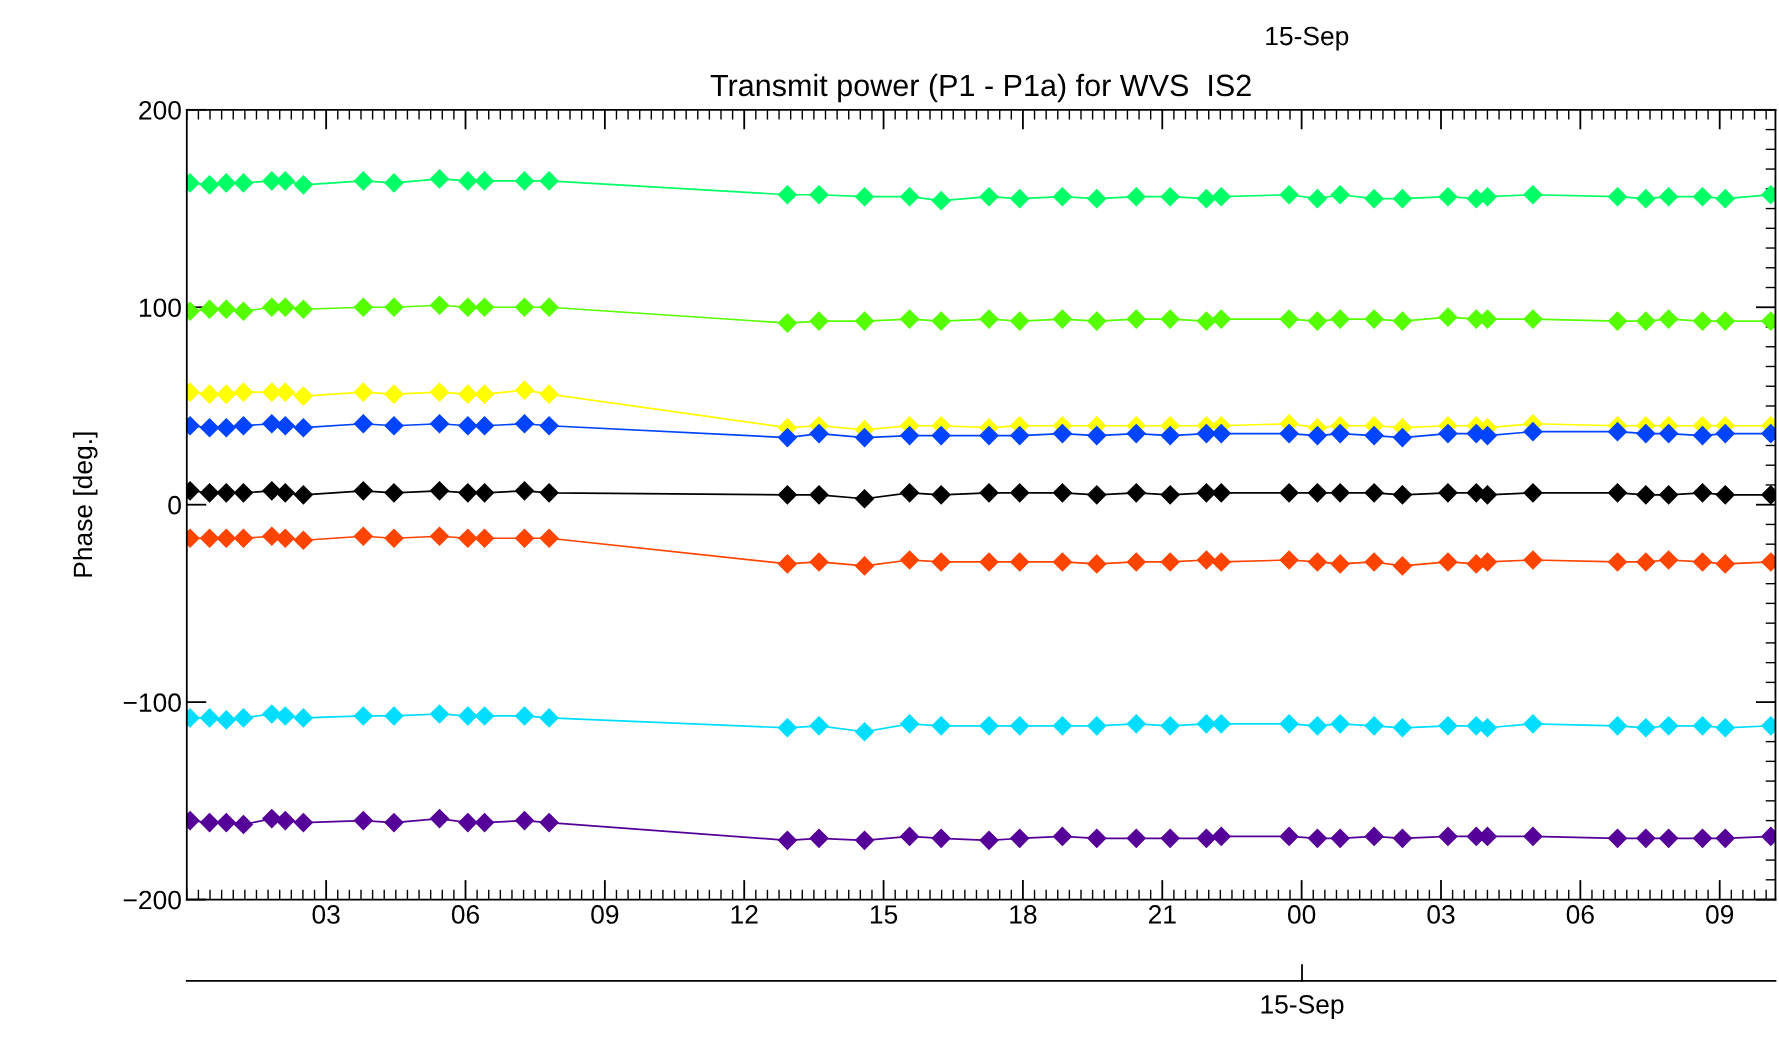 This screenshot has height=1046, width=1779. What do you see at coordinates (152, 900) in the screenshot?
I see `y-tick-label: −200` at bounding box center [152, 900].